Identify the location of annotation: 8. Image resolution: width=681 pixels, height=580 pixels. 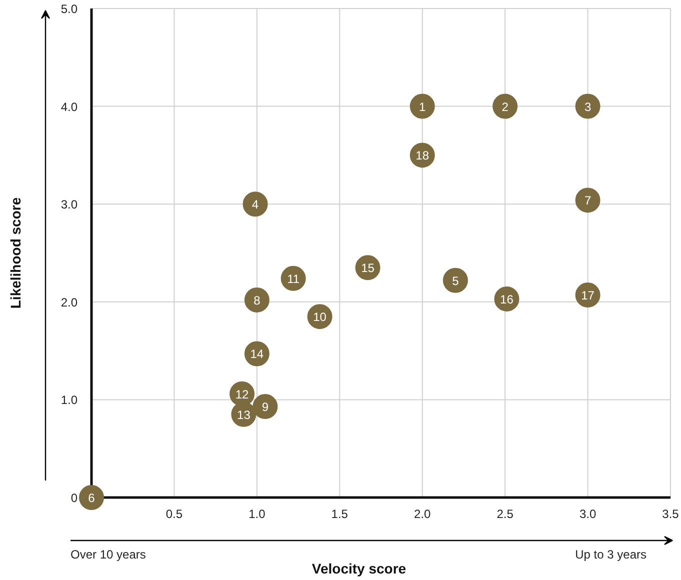
(257, 300).